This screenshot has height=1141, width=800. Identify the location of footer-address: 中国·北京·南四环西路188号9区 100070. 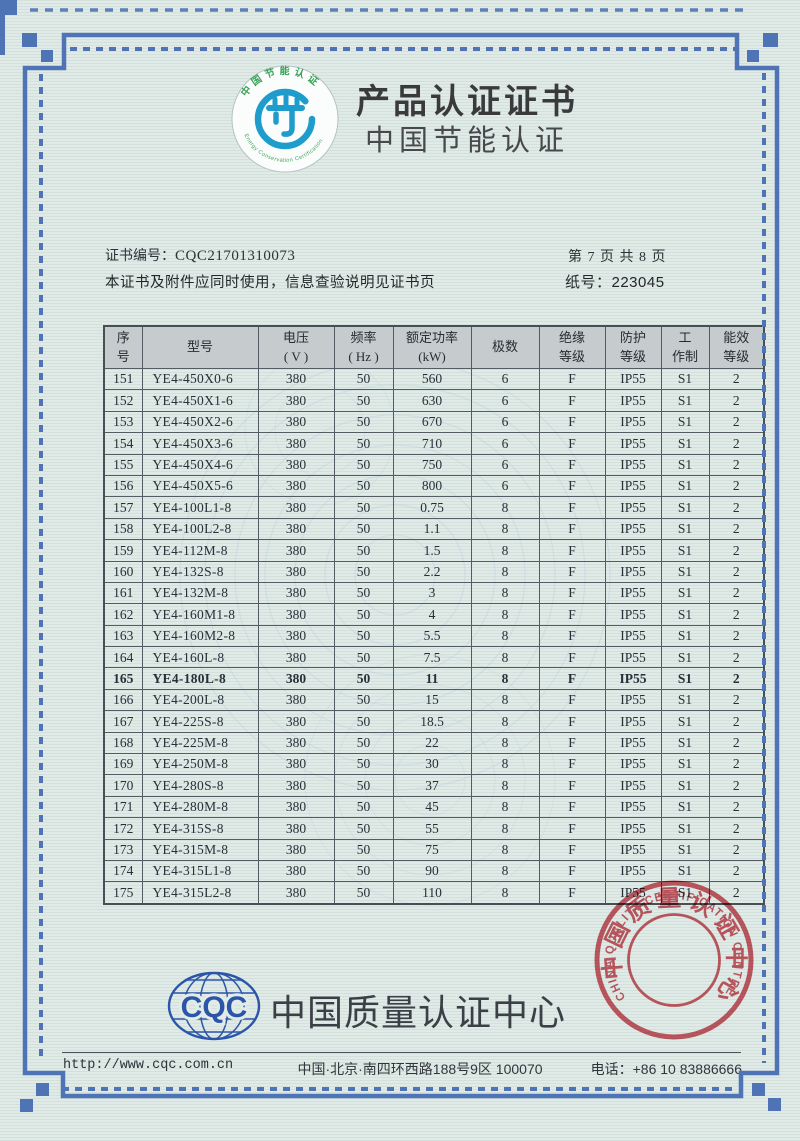
(420, 1069).